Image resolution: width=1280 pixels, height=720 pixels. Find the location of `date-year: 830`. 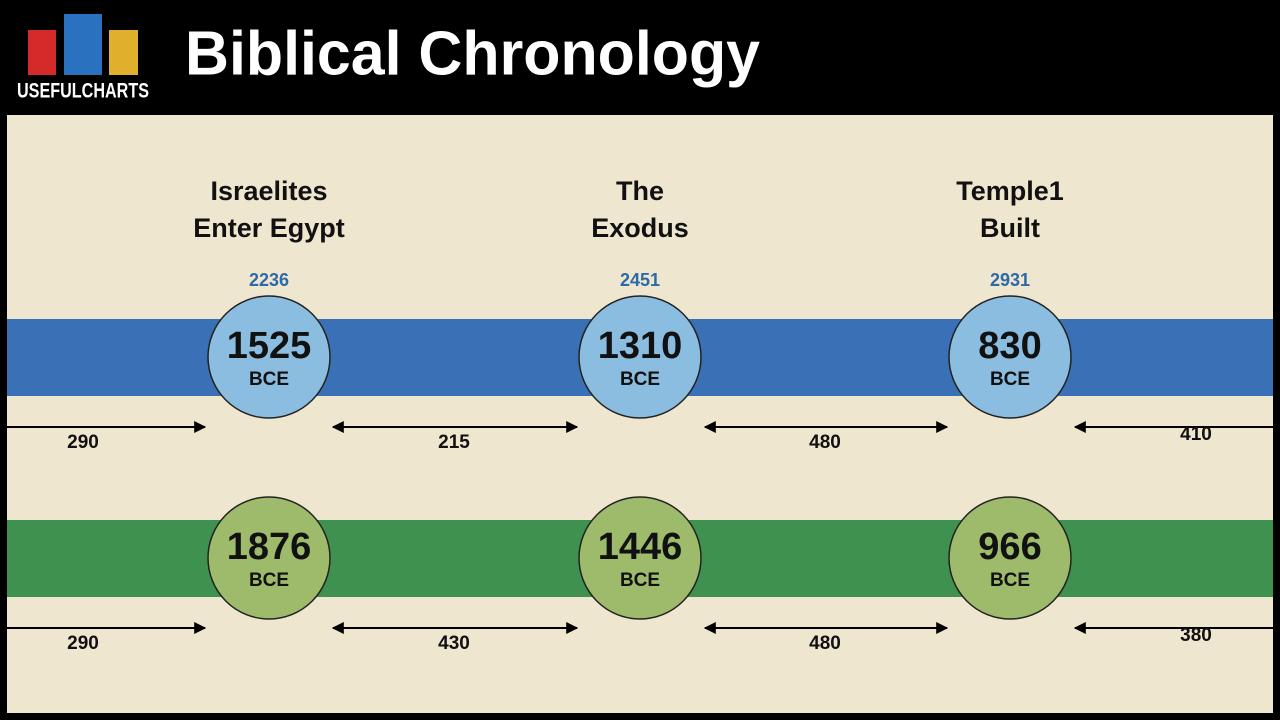

date-year: 830 is located at coordinates (1009, 346).